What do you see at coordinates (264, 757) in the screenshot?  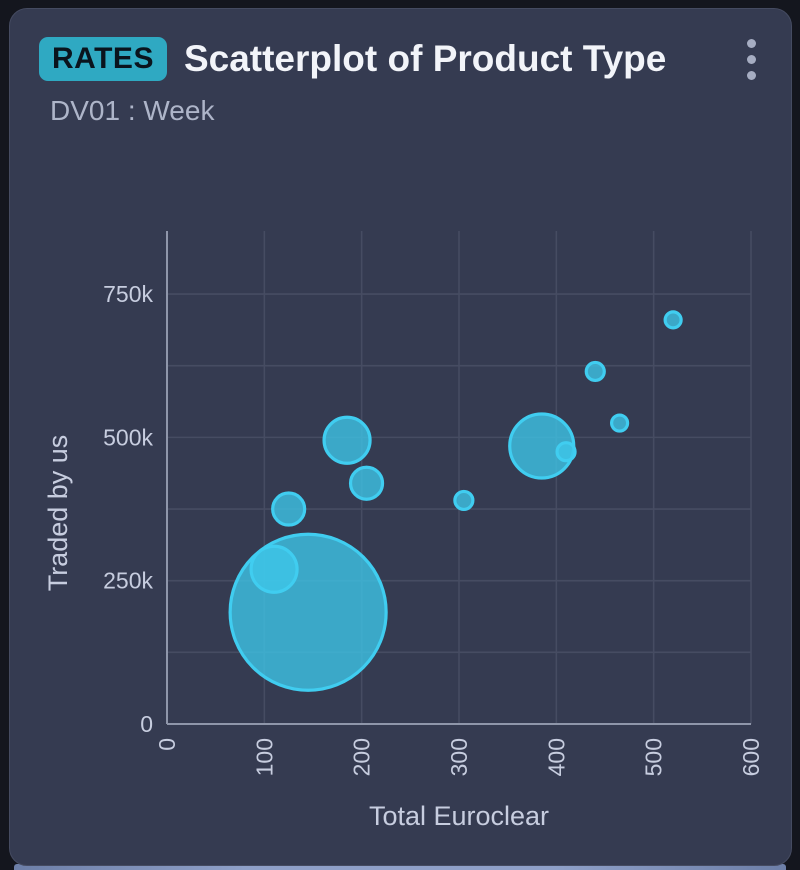 I see `x-tick-label: 100` at bounding box center [264, 757].